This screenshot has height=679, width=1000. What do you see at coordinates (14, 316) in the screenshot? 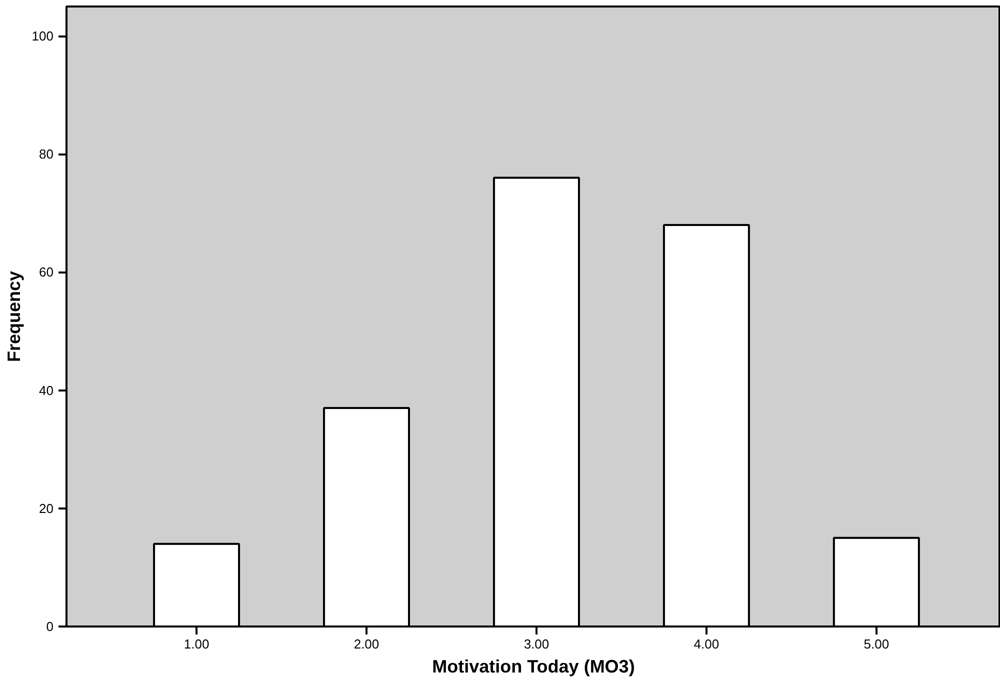
I see `y-axis-title: Frequency` at bounding box center [14, 316].